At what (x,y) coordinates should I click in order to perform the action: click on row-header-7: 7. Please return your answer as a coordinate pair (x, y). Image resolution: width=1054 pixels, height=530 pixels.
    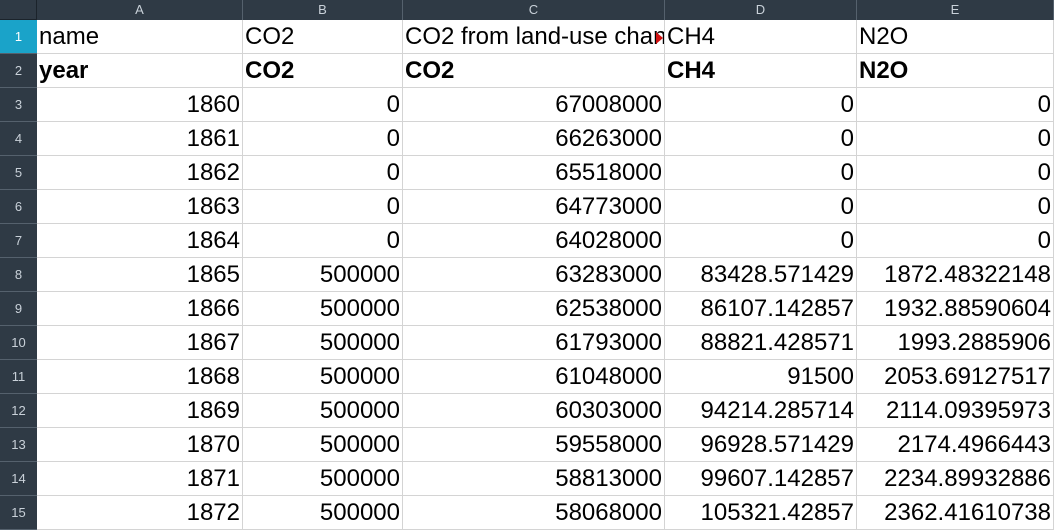
    Looking at the image, I should click on (18, 241).